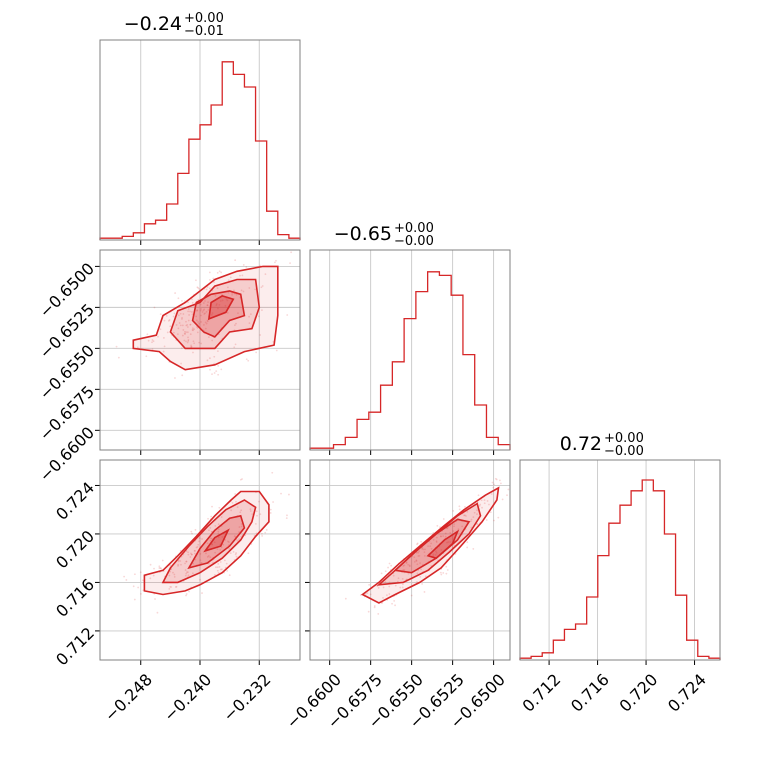 This screenshot has width=760, height=760. What do you see at coordinates (639, 693) in the screenshot?
I see `x-tick-label: 0.720` at bounding box center [639, 693].